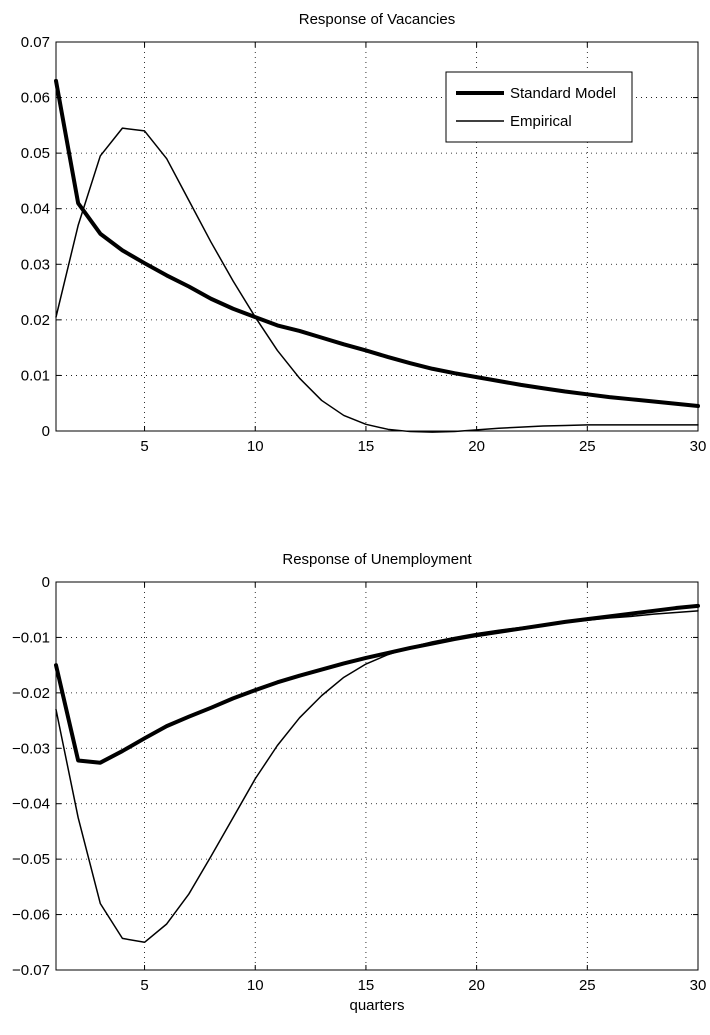  Describe the element at coordinates (35, 98) in the screenshot. I see `y-tick-label: 0.06` at that location.